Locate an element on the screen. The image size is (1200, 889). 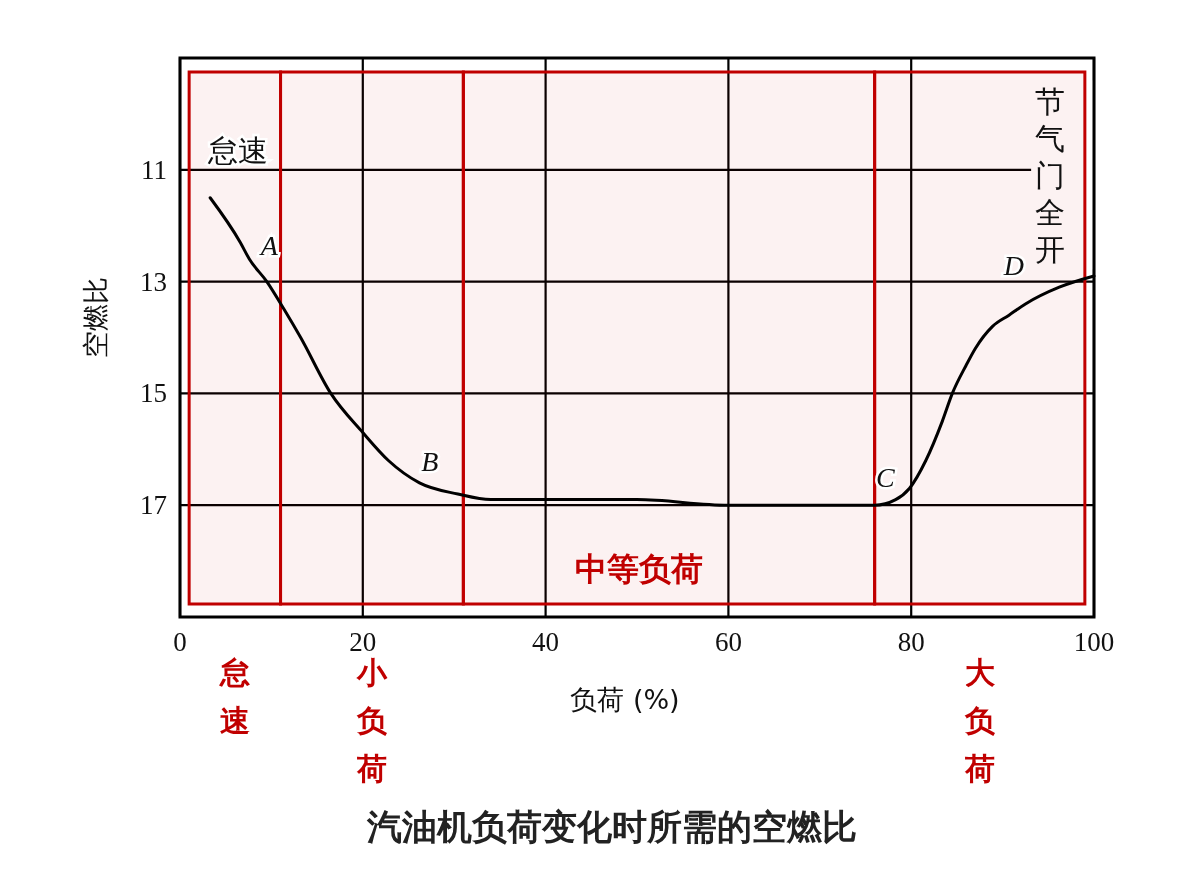
annotation: D is located at coordinates (1013, 266).